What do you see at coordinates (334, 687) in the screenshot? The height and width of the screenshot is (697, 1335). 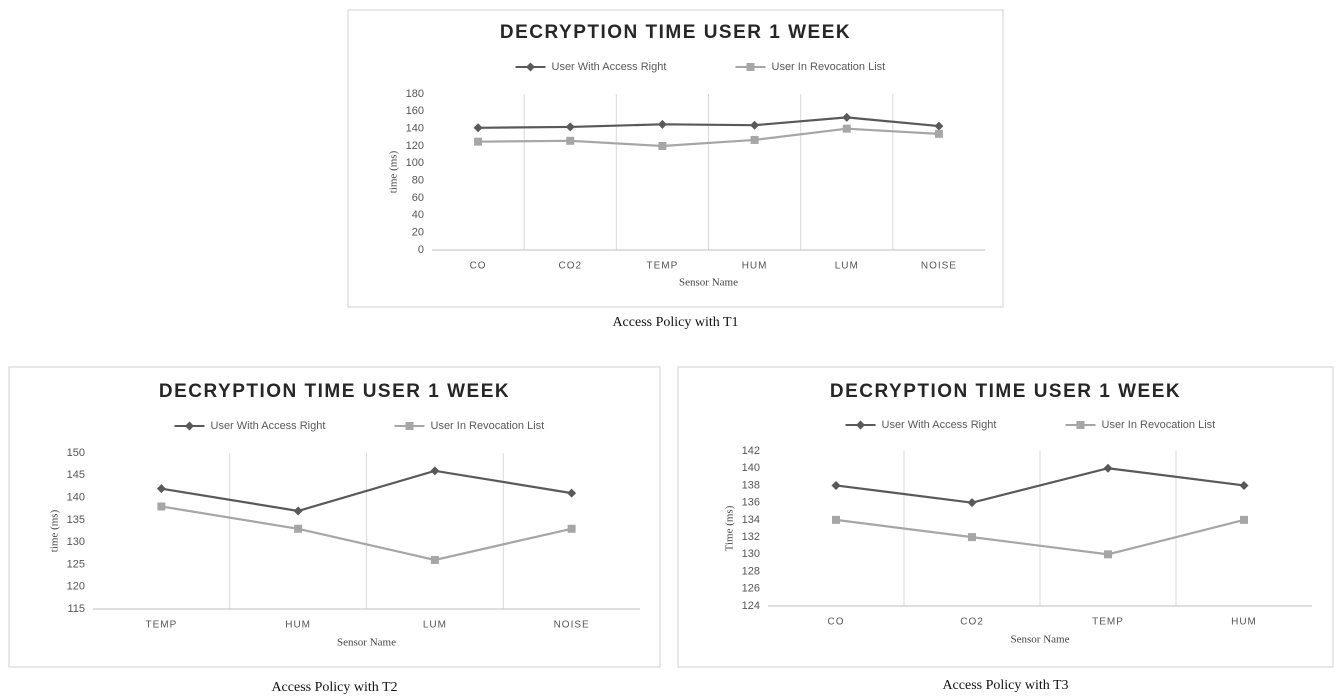 I see `caption: Access Policy with T2` at bounding box center [334, 687].